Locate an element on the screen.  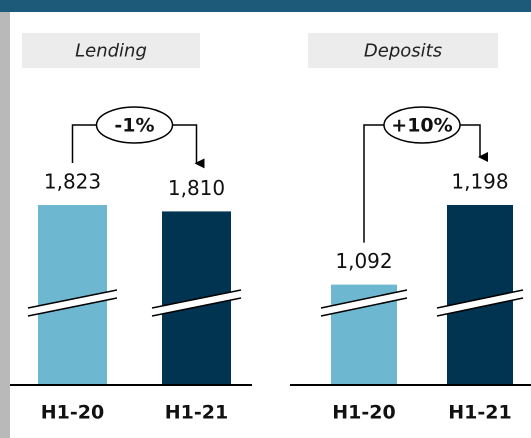
value-label: 1,198 is located at coordinates (479, 182).